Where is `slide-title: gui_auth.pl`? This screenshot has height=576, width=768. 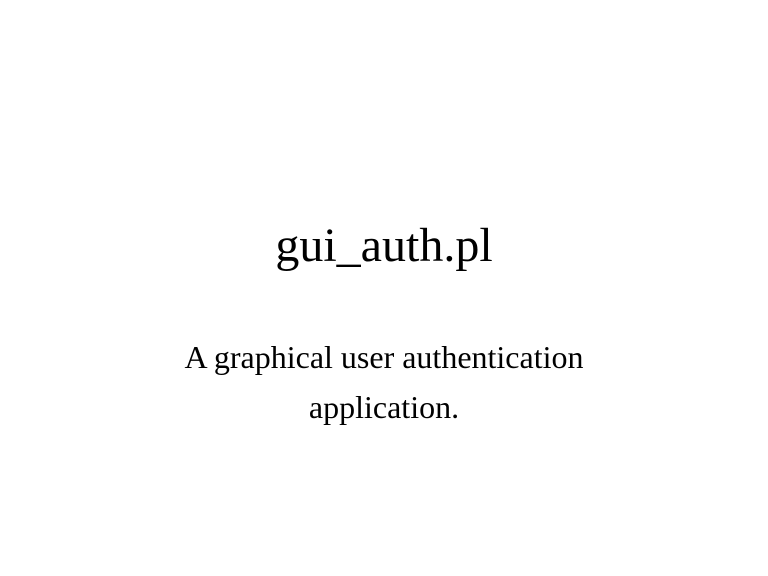
slide-title: gui_auth.pl is located at coordinates (384, 245).